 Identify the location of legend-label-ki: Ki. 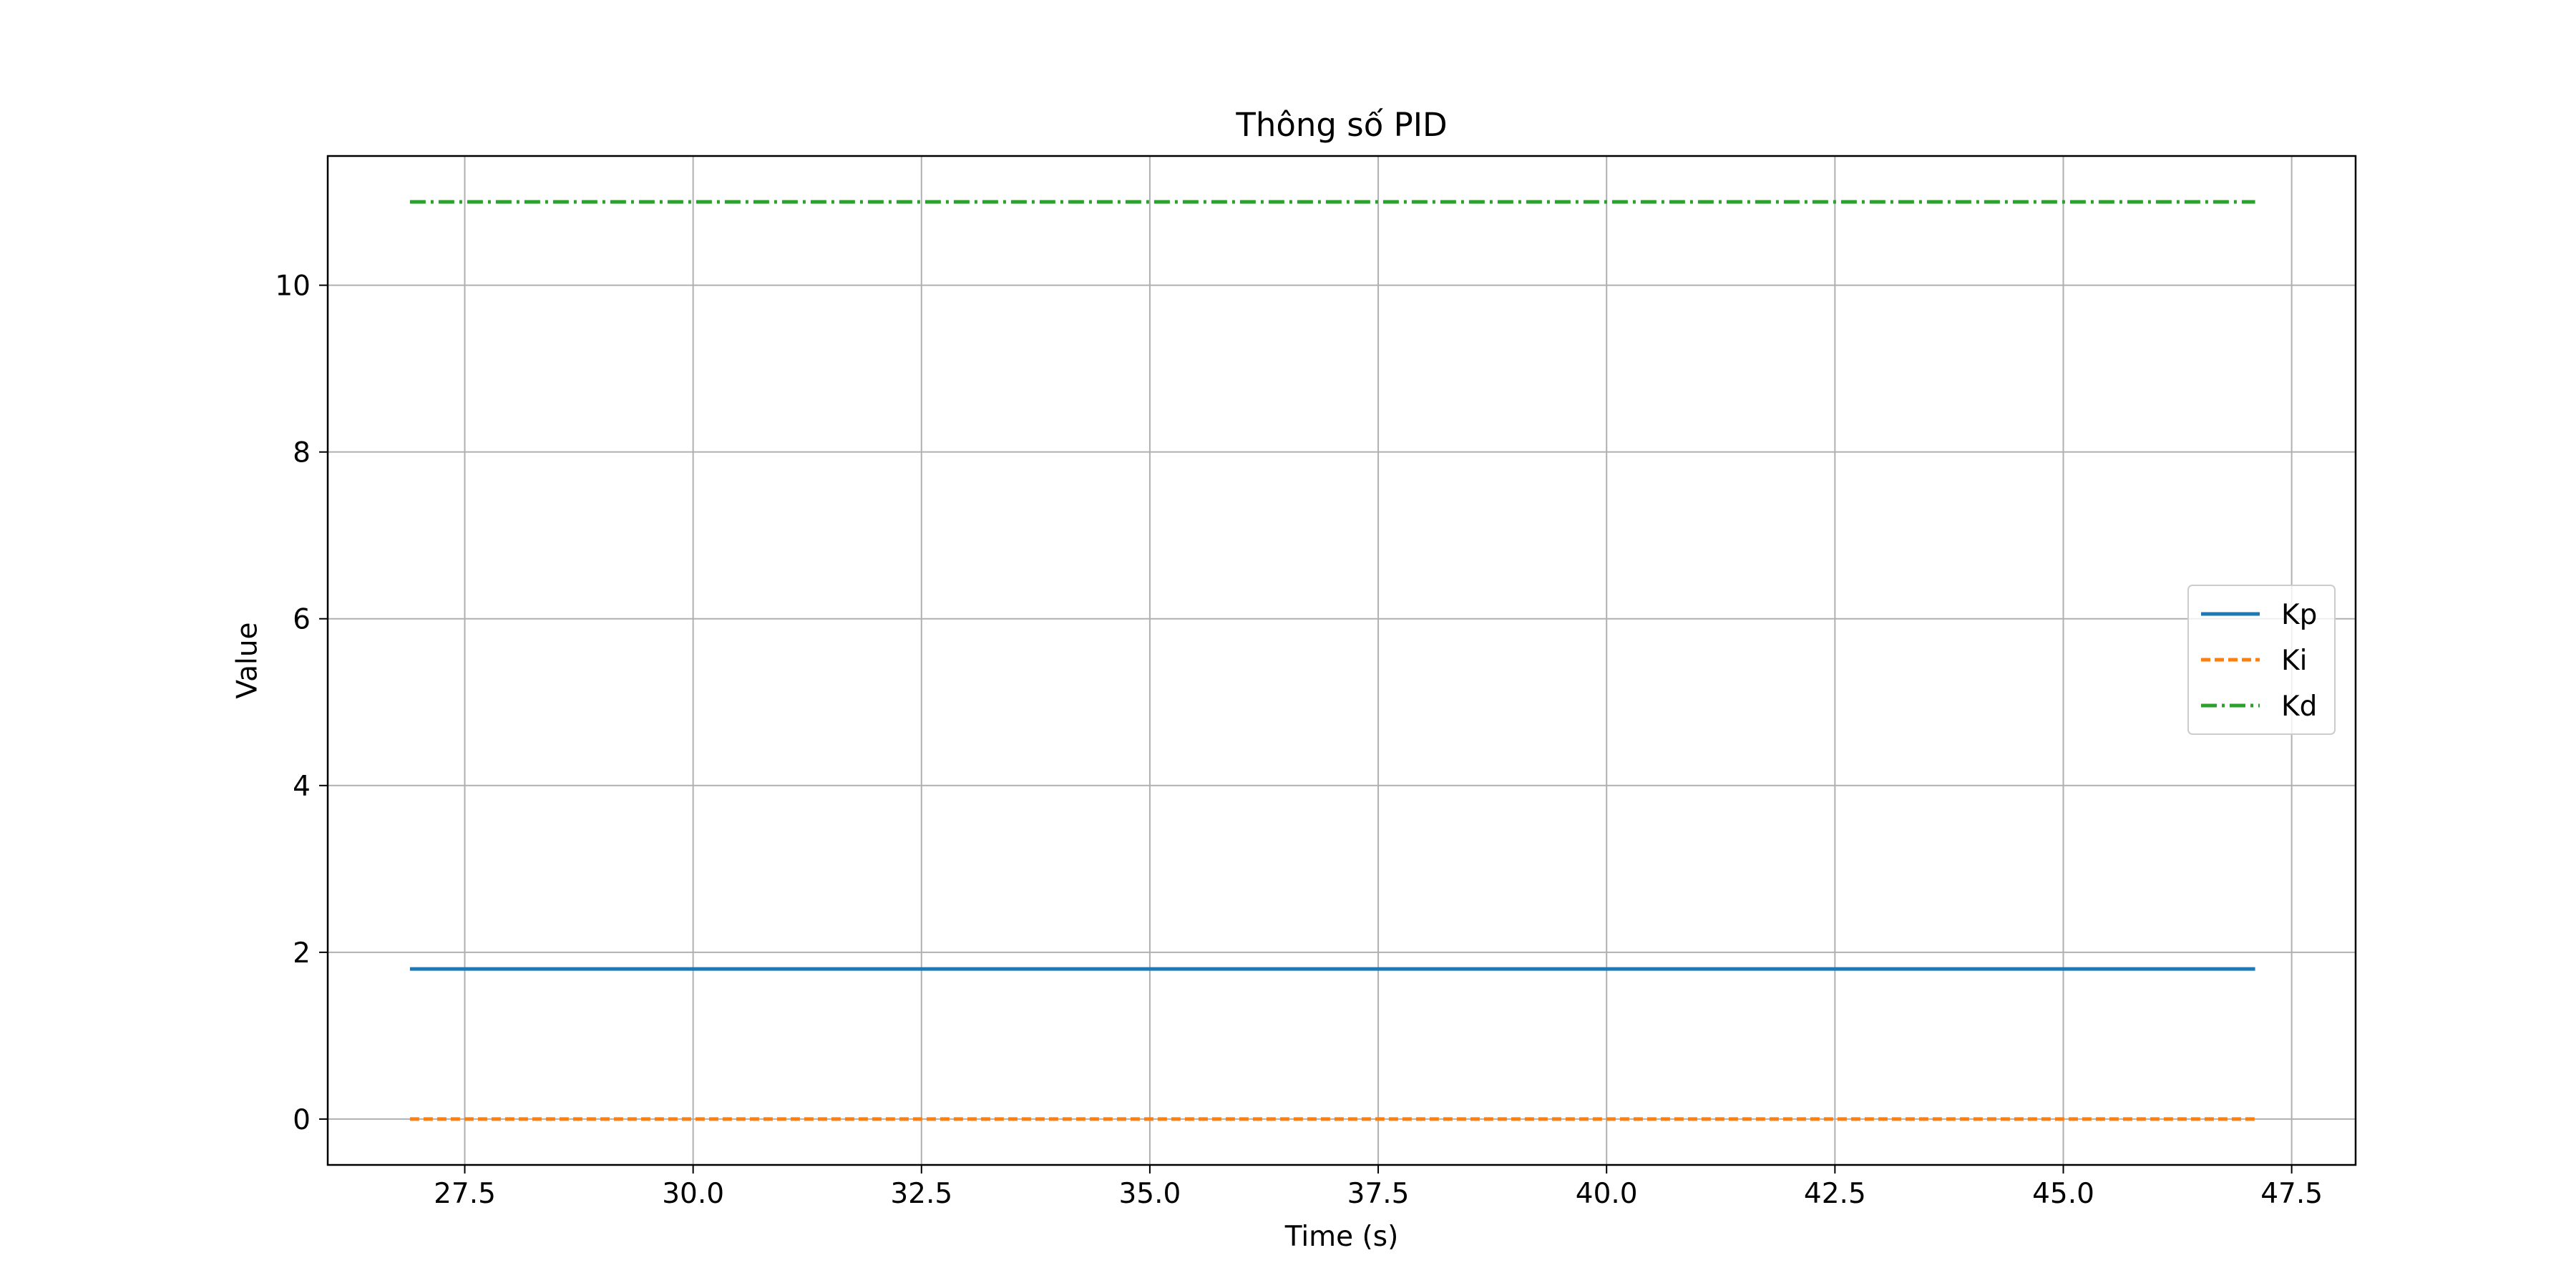
(2294, 661).